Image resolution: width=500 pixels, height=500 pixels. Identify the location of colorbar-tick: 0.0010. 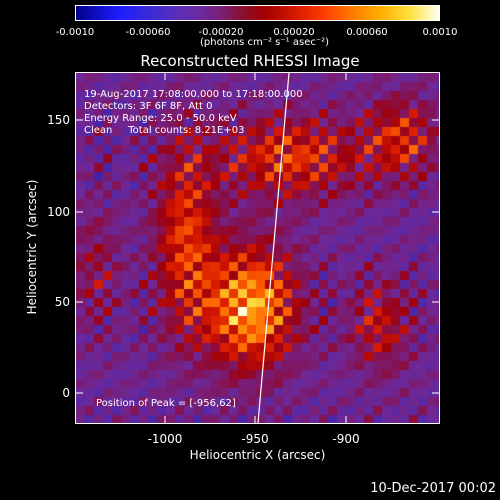
(440, 32).